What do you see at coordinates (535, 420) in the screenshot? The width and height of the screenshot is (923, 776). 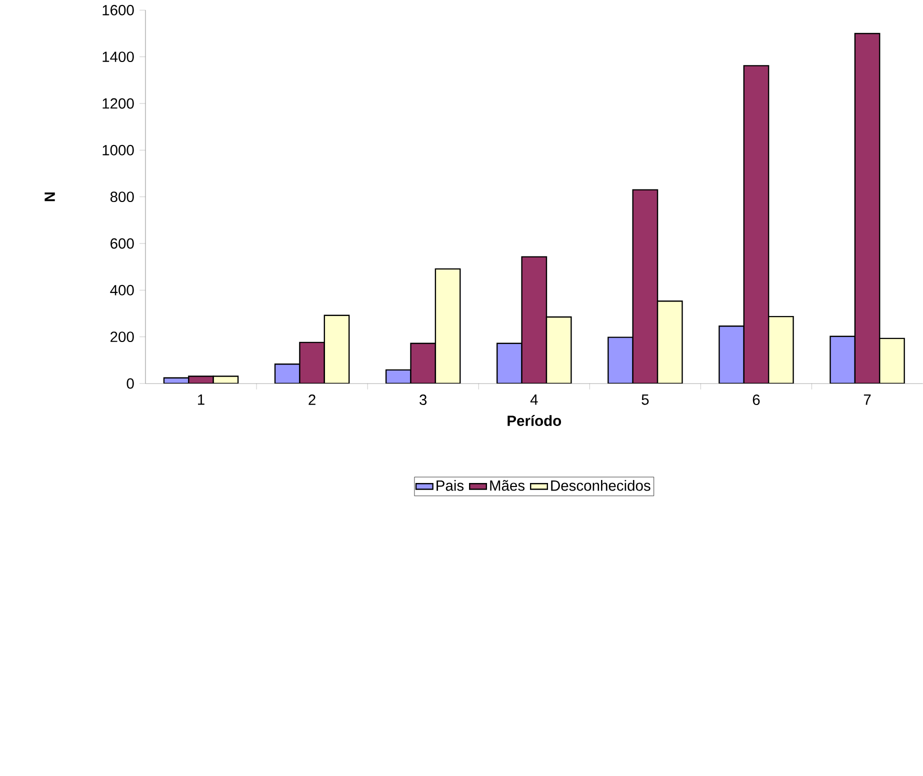 I see `x-axis-title: Período` at bounding box center [535, 420].